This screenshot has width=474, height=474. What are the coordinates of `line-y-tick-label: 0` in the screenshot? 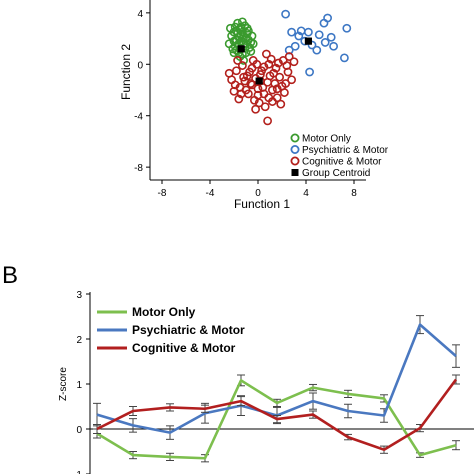 It's located at (79, 430).